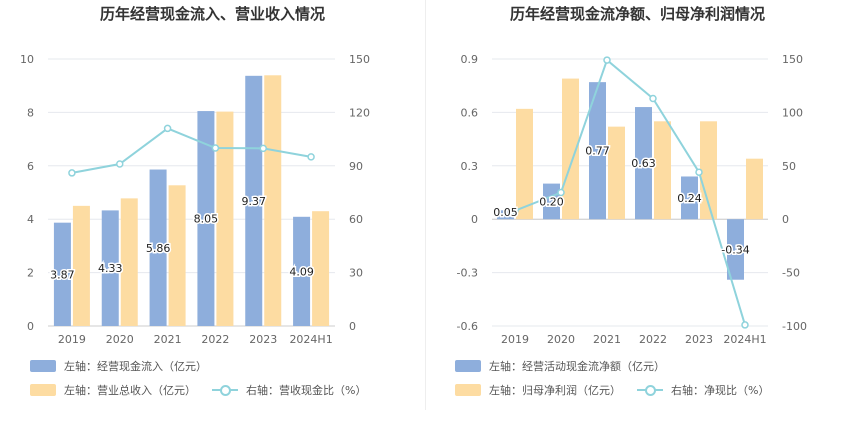 Image resolution: width=850 pixels, height=437 pixels. I want to click on bar-data-label: 4.33, so click(110, 268).